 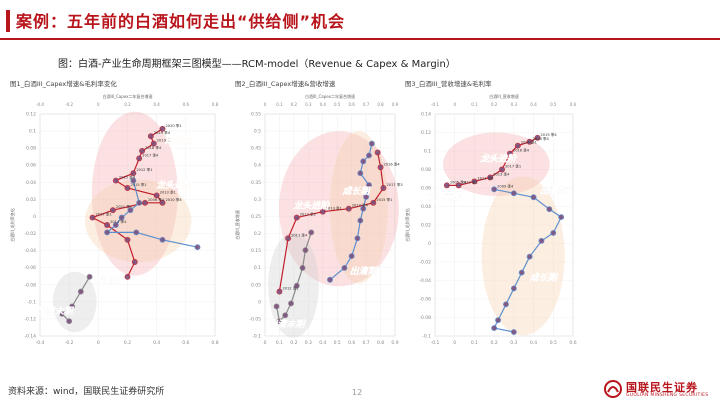 I want to click on y-tick-label: 0.12, so click(x=426, y=133).